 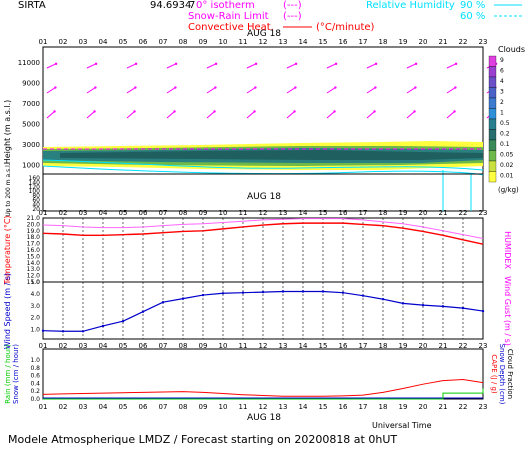 I want to click on hour-tick-label: 21, so click(x=443, y=213).